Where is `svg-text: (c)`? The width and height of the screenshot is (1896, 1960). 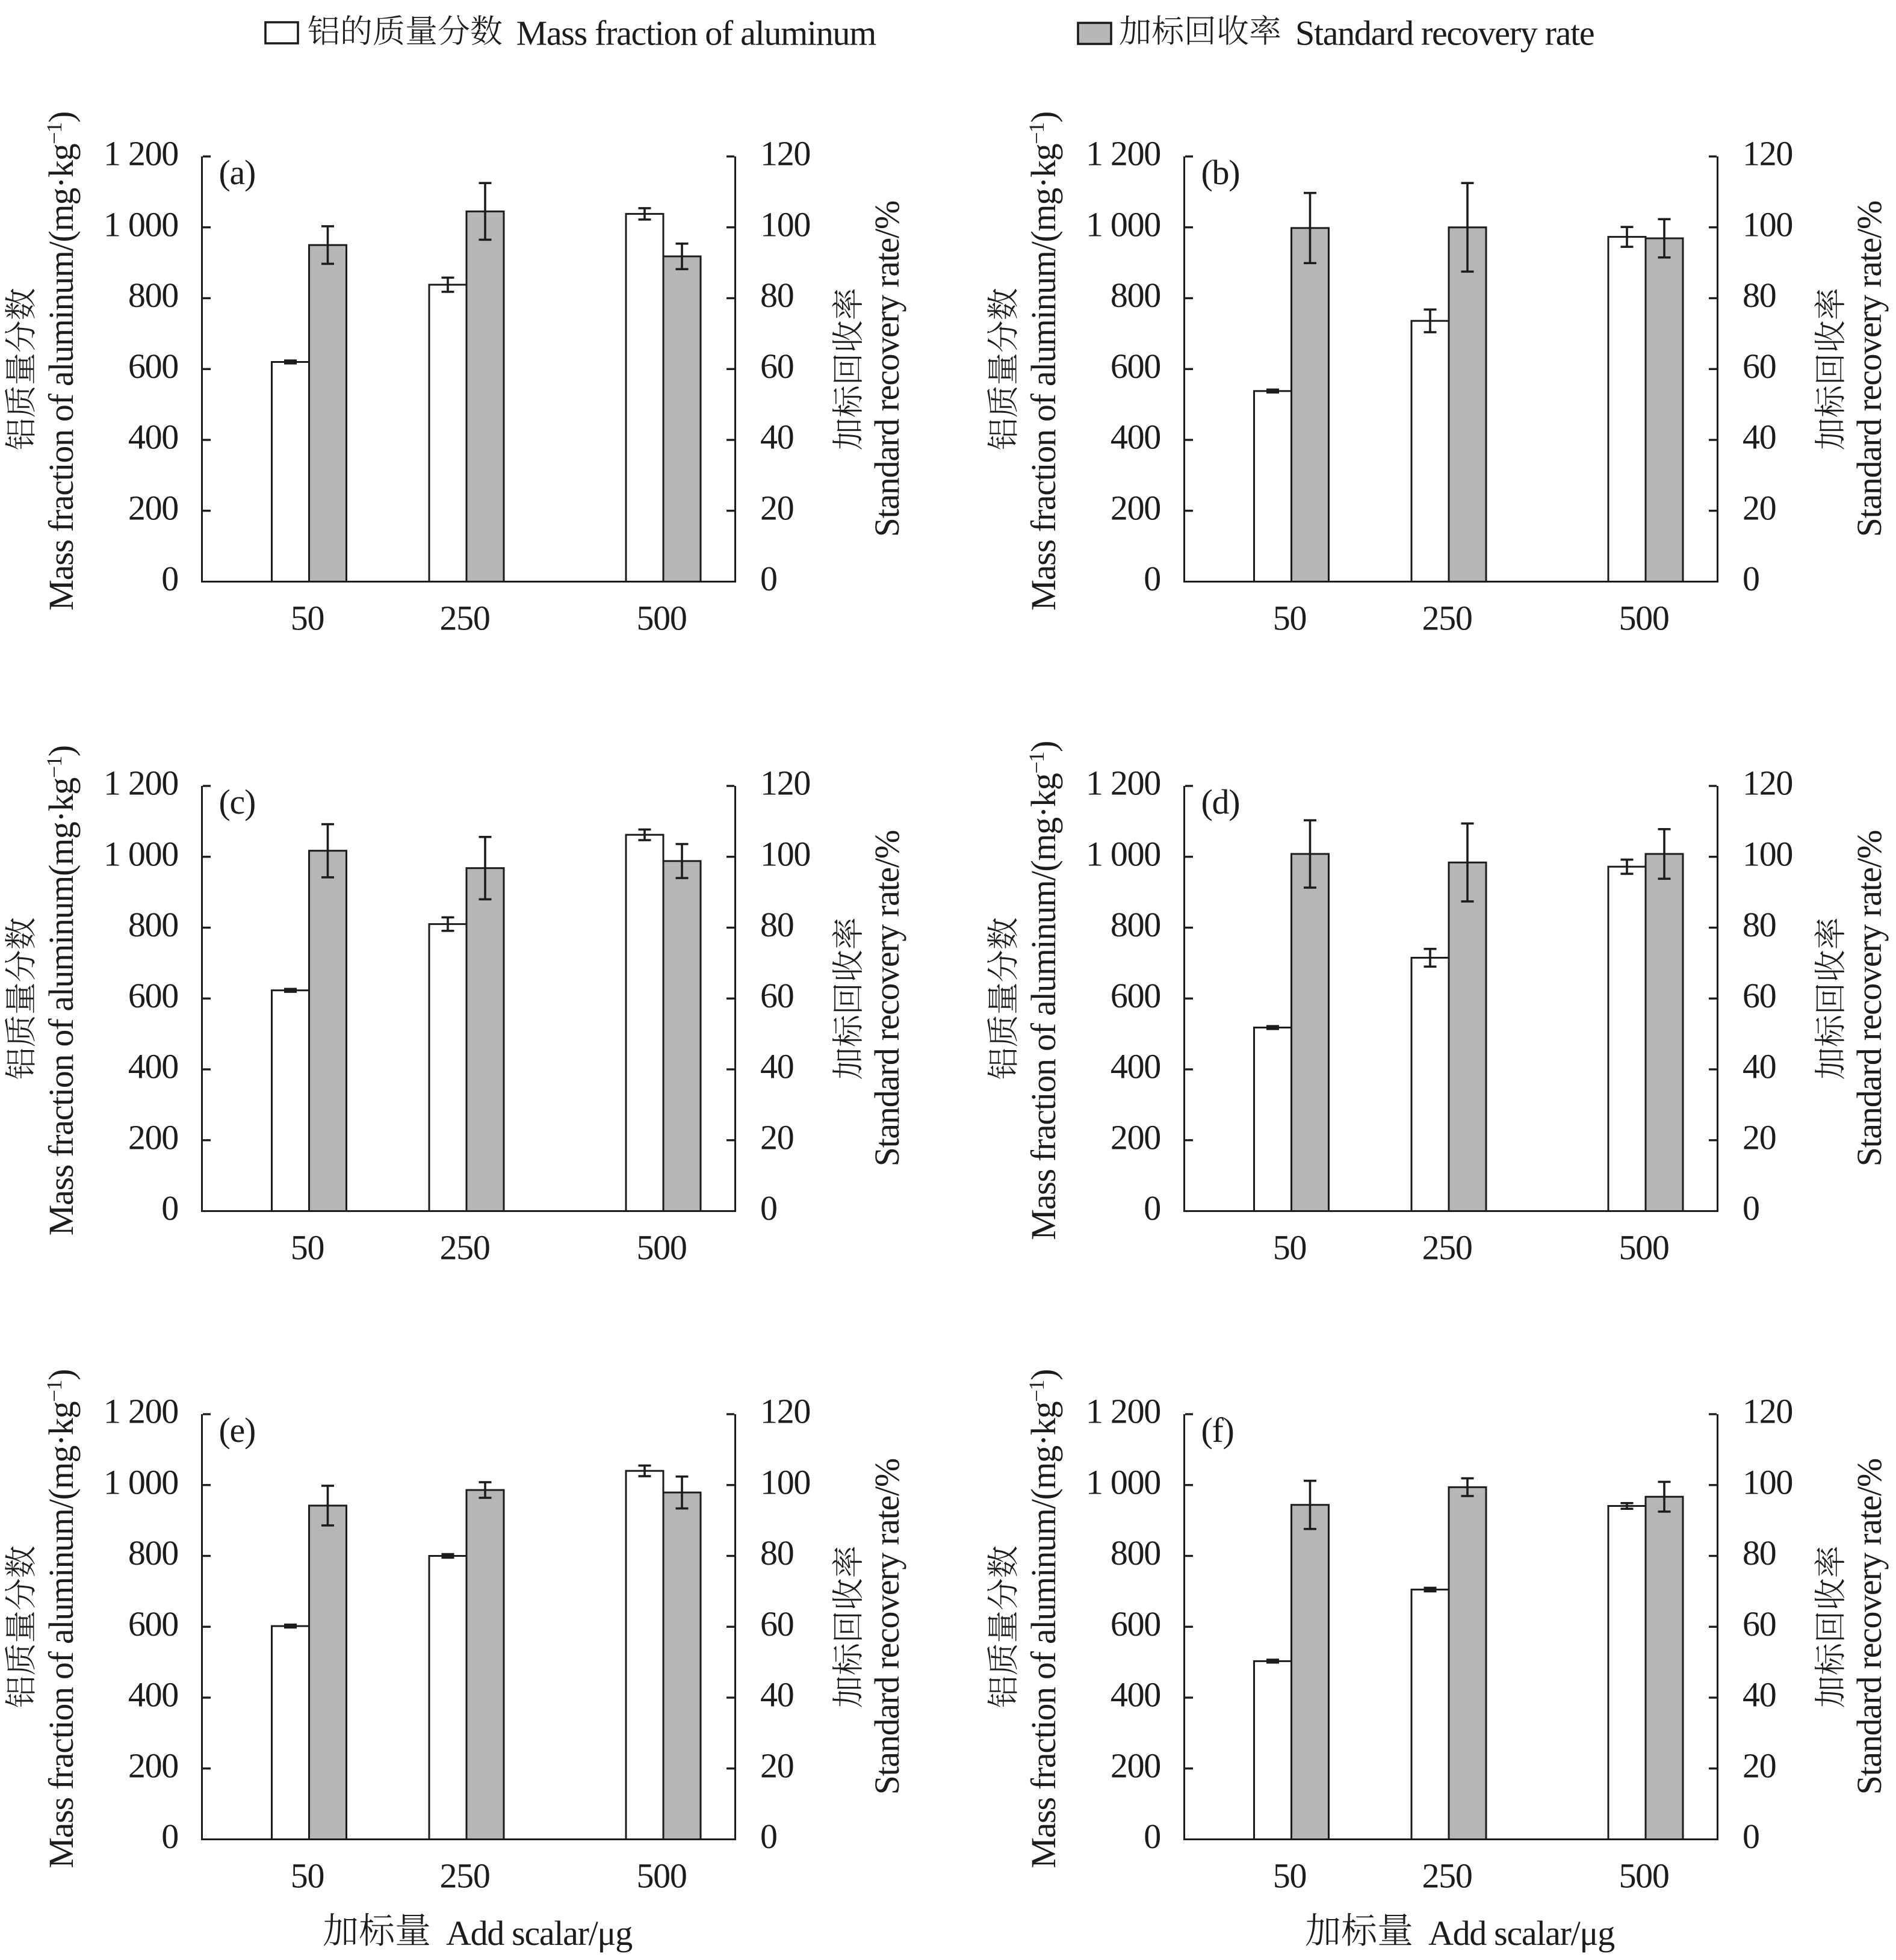
svg-text: (c) is located at coordinates (237, 801).